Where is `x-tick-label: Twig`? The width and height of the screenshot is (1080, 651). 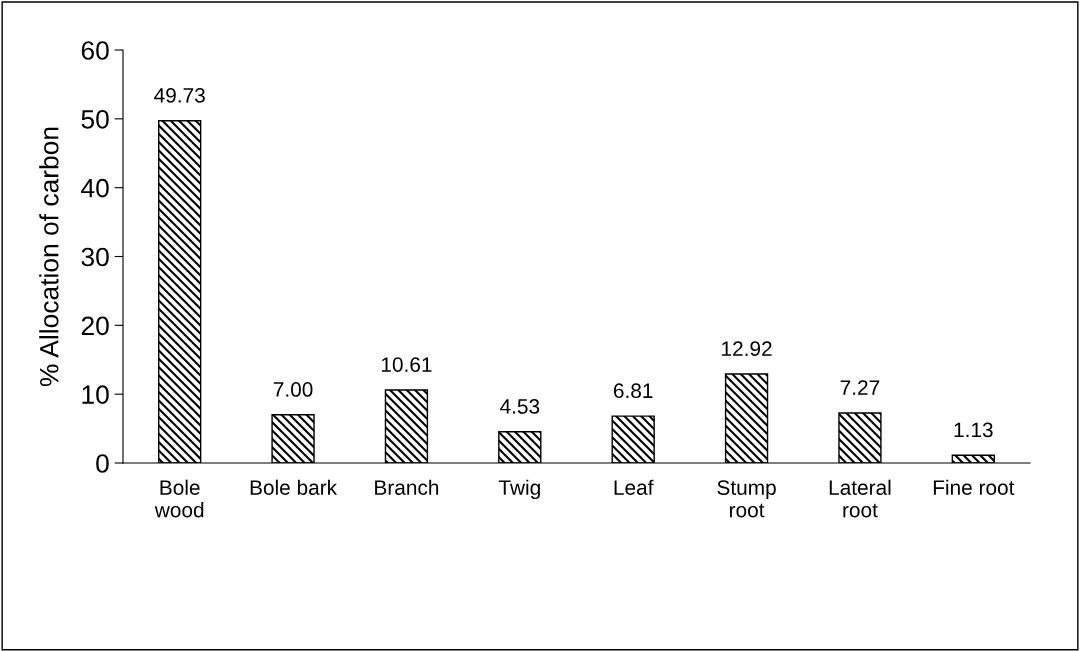 x-tick-label: Twig is located at coordinates (519, 489).